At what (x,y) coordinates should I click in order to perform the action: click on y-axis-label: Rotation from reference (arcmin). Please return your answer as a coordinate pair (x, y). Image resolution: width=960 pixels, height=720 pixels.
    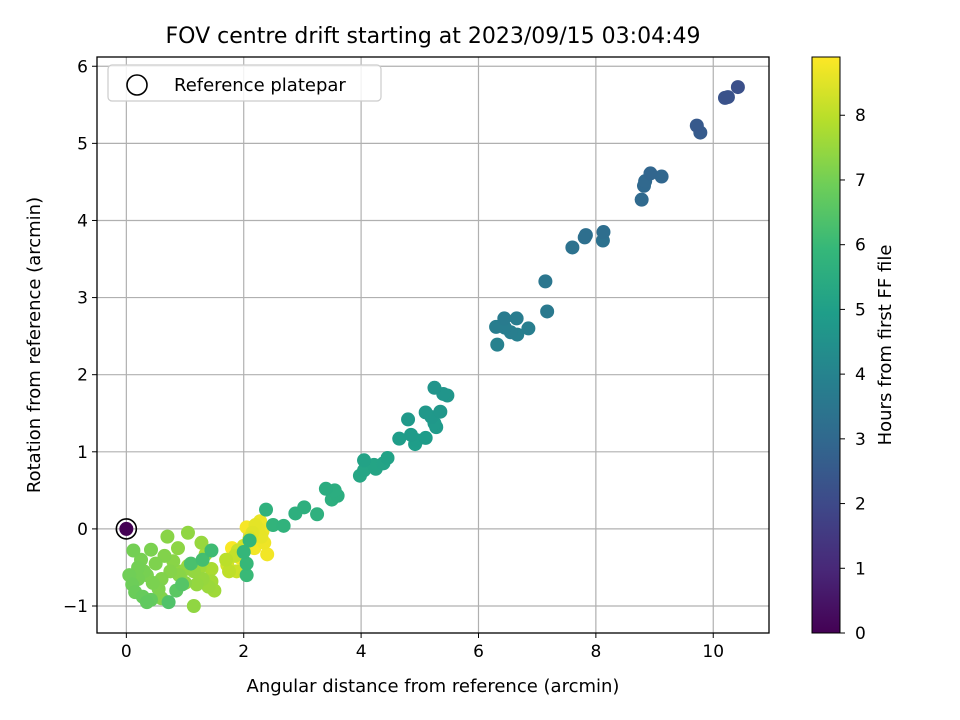
    Looking at the image, I should click on (34, 345).